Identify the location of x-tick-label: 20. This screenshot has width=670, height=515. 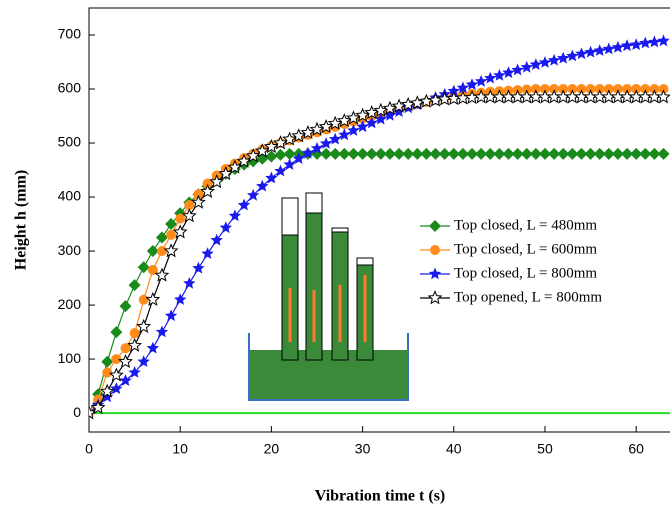
(272, 449).